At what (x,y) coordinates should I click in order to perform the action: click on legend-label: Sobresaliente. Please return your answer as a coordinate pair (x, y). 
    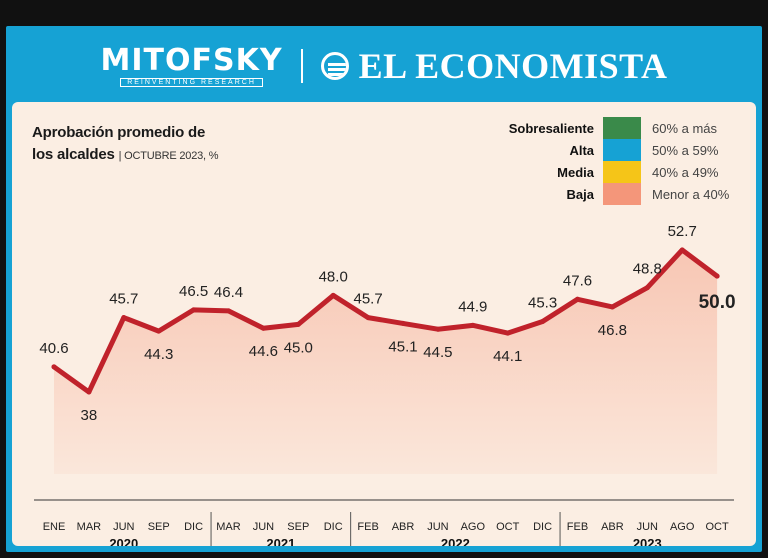
    Looking at the image, I should click on (551, 128).